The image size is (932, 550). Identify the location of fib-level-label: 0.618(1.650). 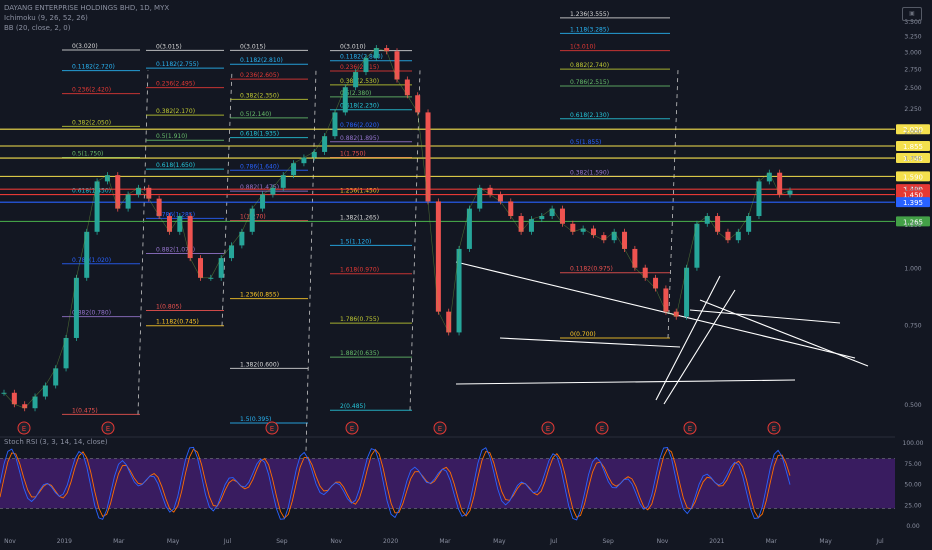
(175, 165).